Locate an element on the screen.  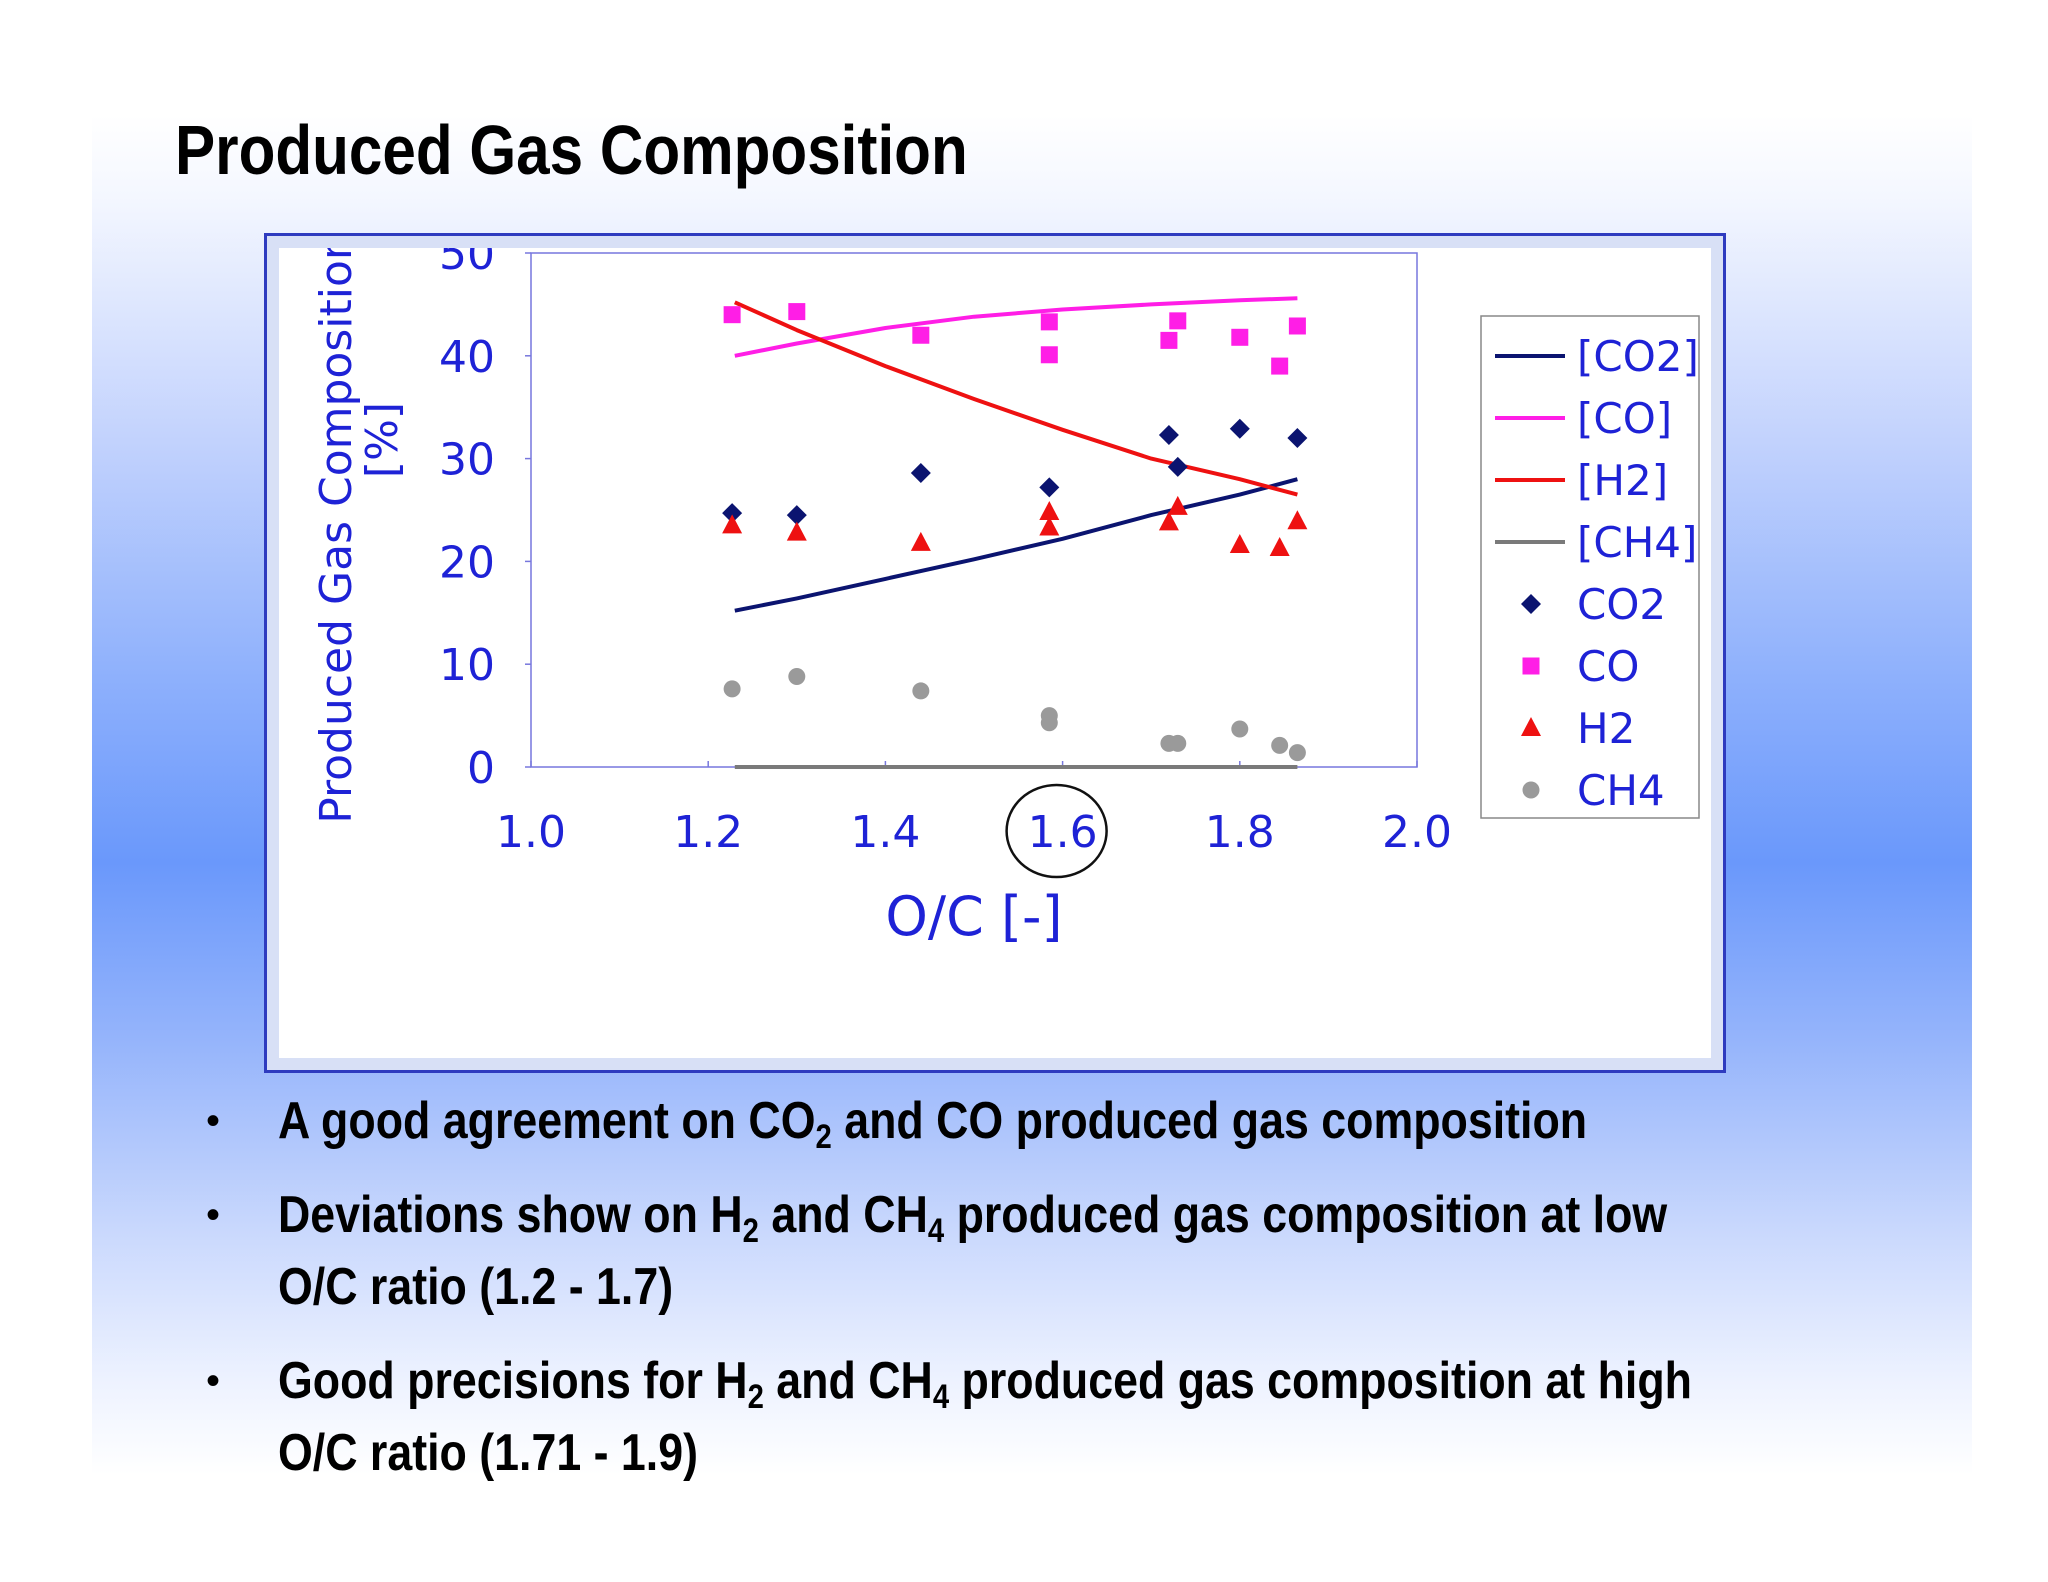
bullet-text-line2: O/C ratio (1.71 - 1.9) is located at coordinates (488, 1453).